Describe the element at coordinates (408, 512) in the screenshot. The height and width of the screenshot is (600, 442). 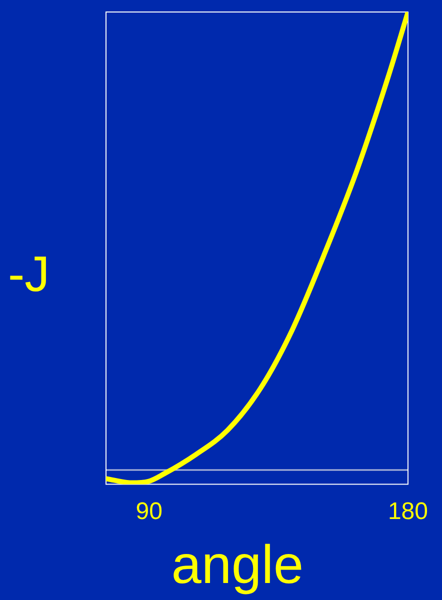
I see `x-tick-label: 180` at that location.